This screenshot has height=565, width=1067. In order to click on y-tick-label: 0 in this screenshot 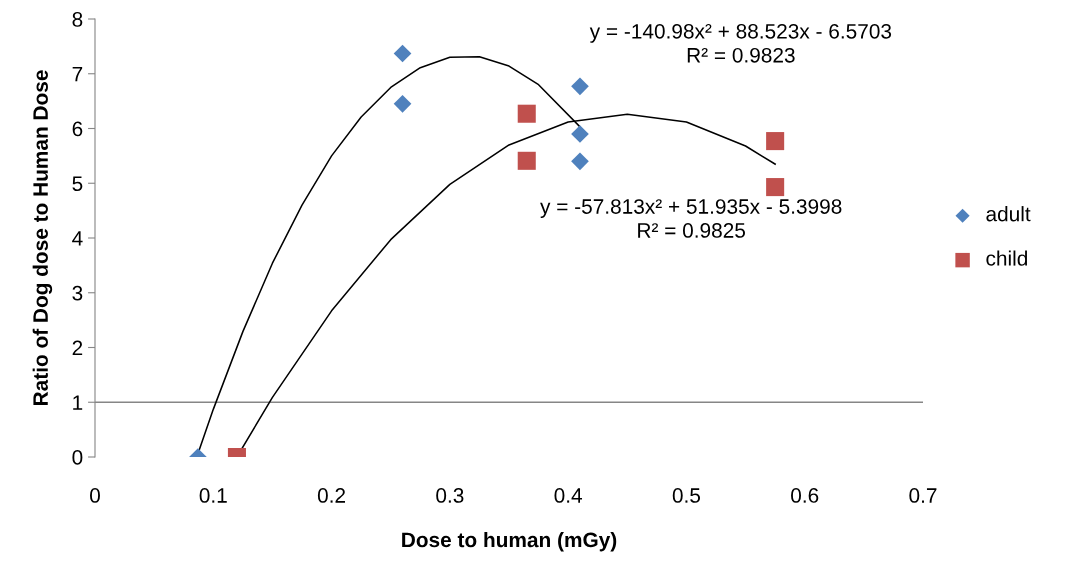, I will do `click(77, 457)`.